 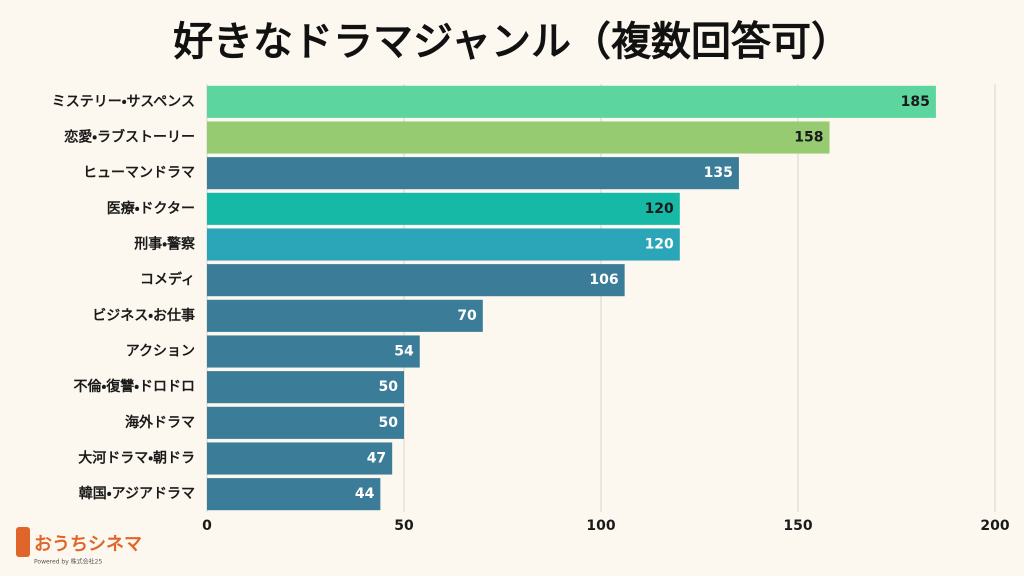 What do you see at coordinates (718, 173) in the screenshot?
I see `value-label: 135` at bounding box center [718, 173].